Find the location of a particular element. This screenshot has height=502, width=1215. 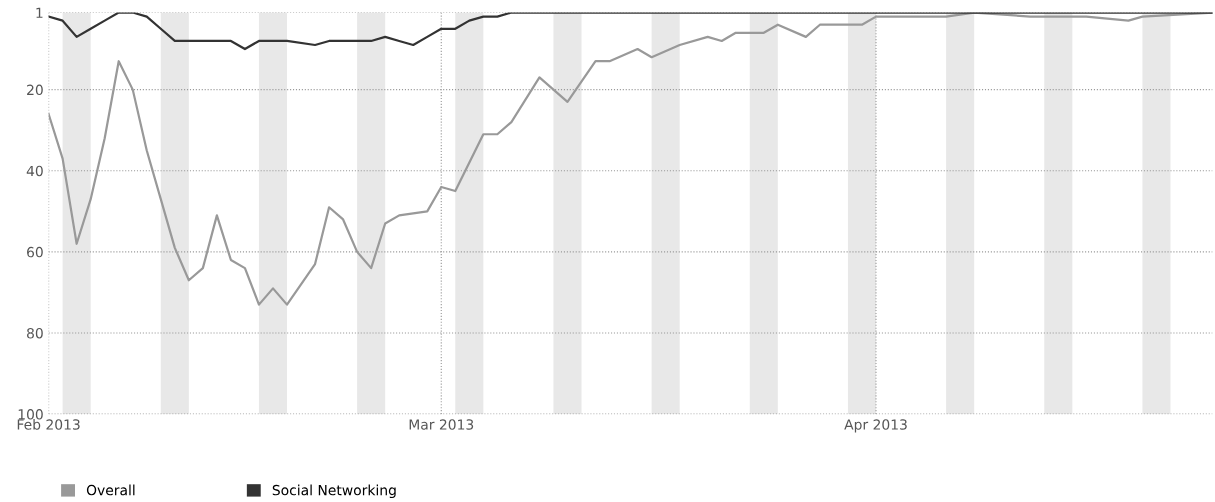

legend-label: Social Networking is located at coordinates (334, 491).